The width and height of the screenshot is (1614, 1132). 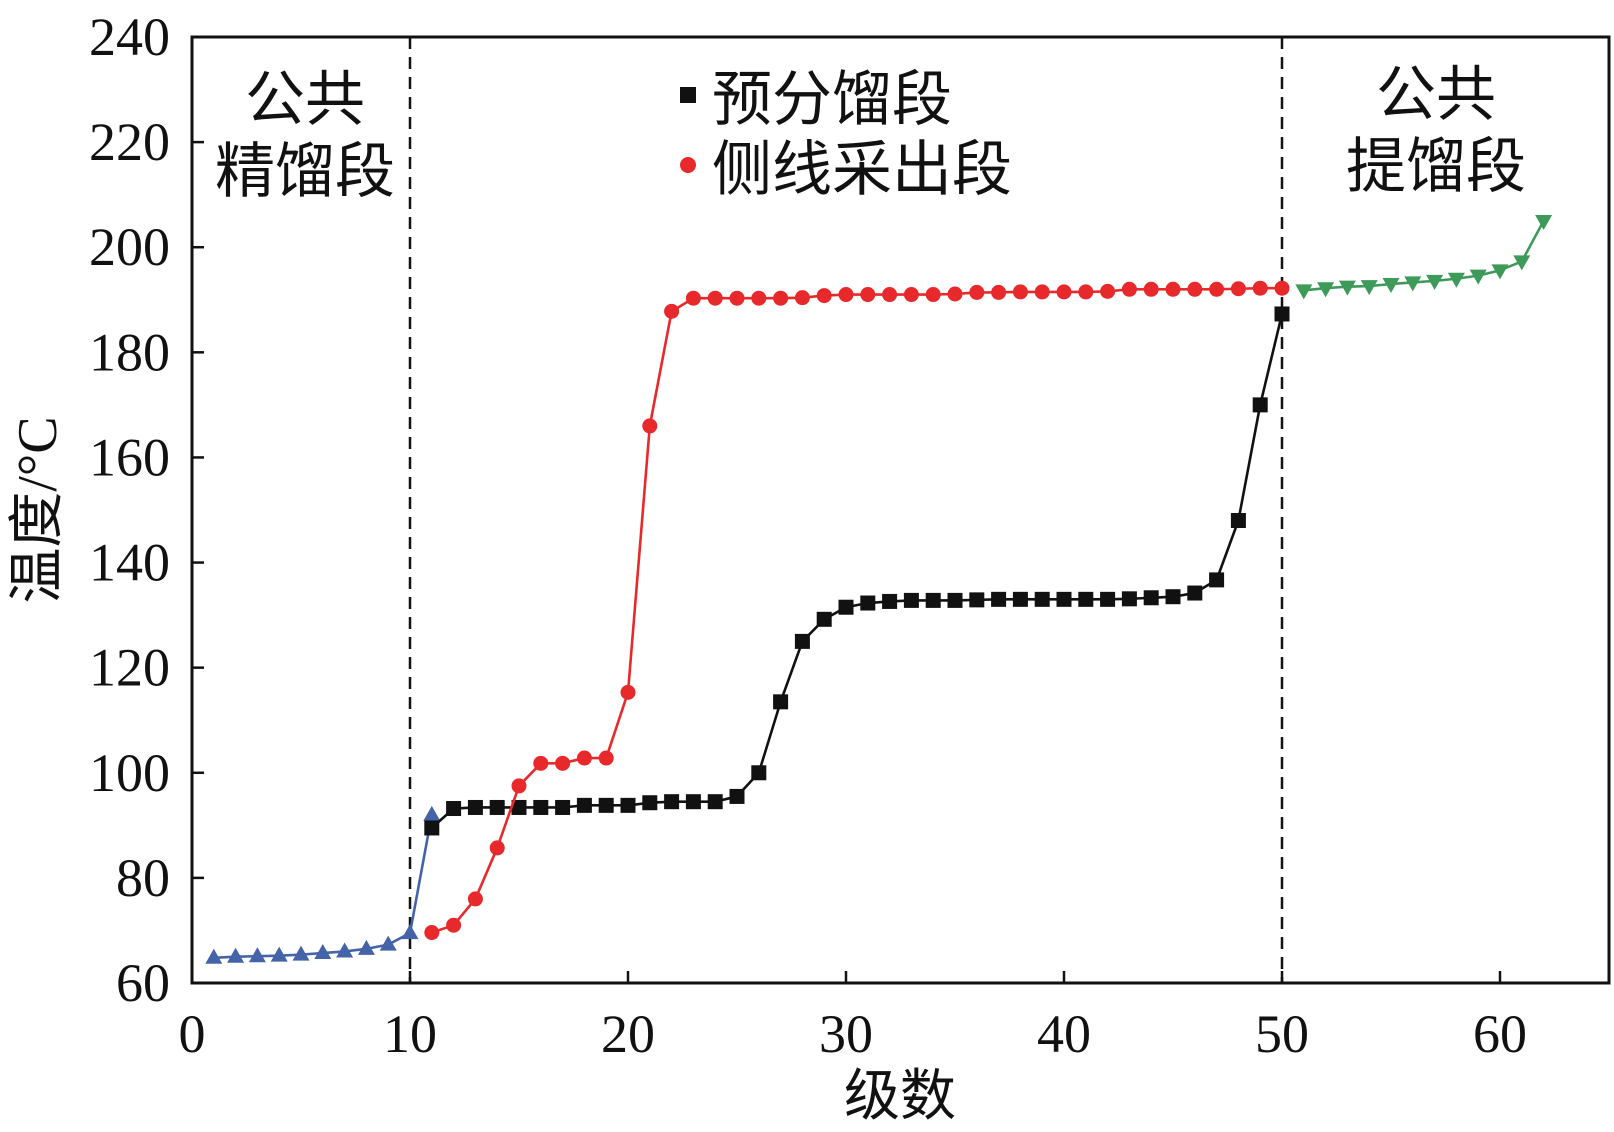 I want to click on y-tick-label: 100, so click(x=129, y=773).